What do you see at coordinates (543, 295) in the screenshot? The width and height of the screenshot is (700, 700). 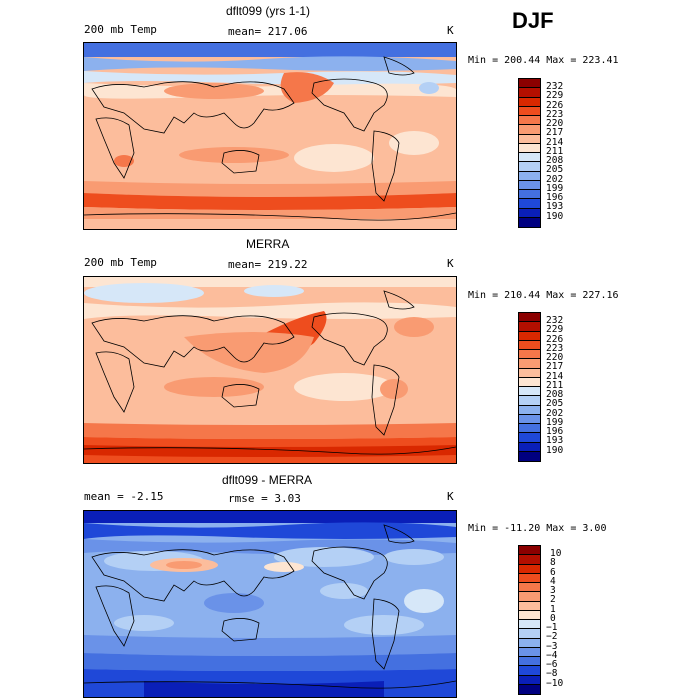 I see `panel-2-minmax: Min = 210.44 Max = 227.16` at bounding box center [543, 295].